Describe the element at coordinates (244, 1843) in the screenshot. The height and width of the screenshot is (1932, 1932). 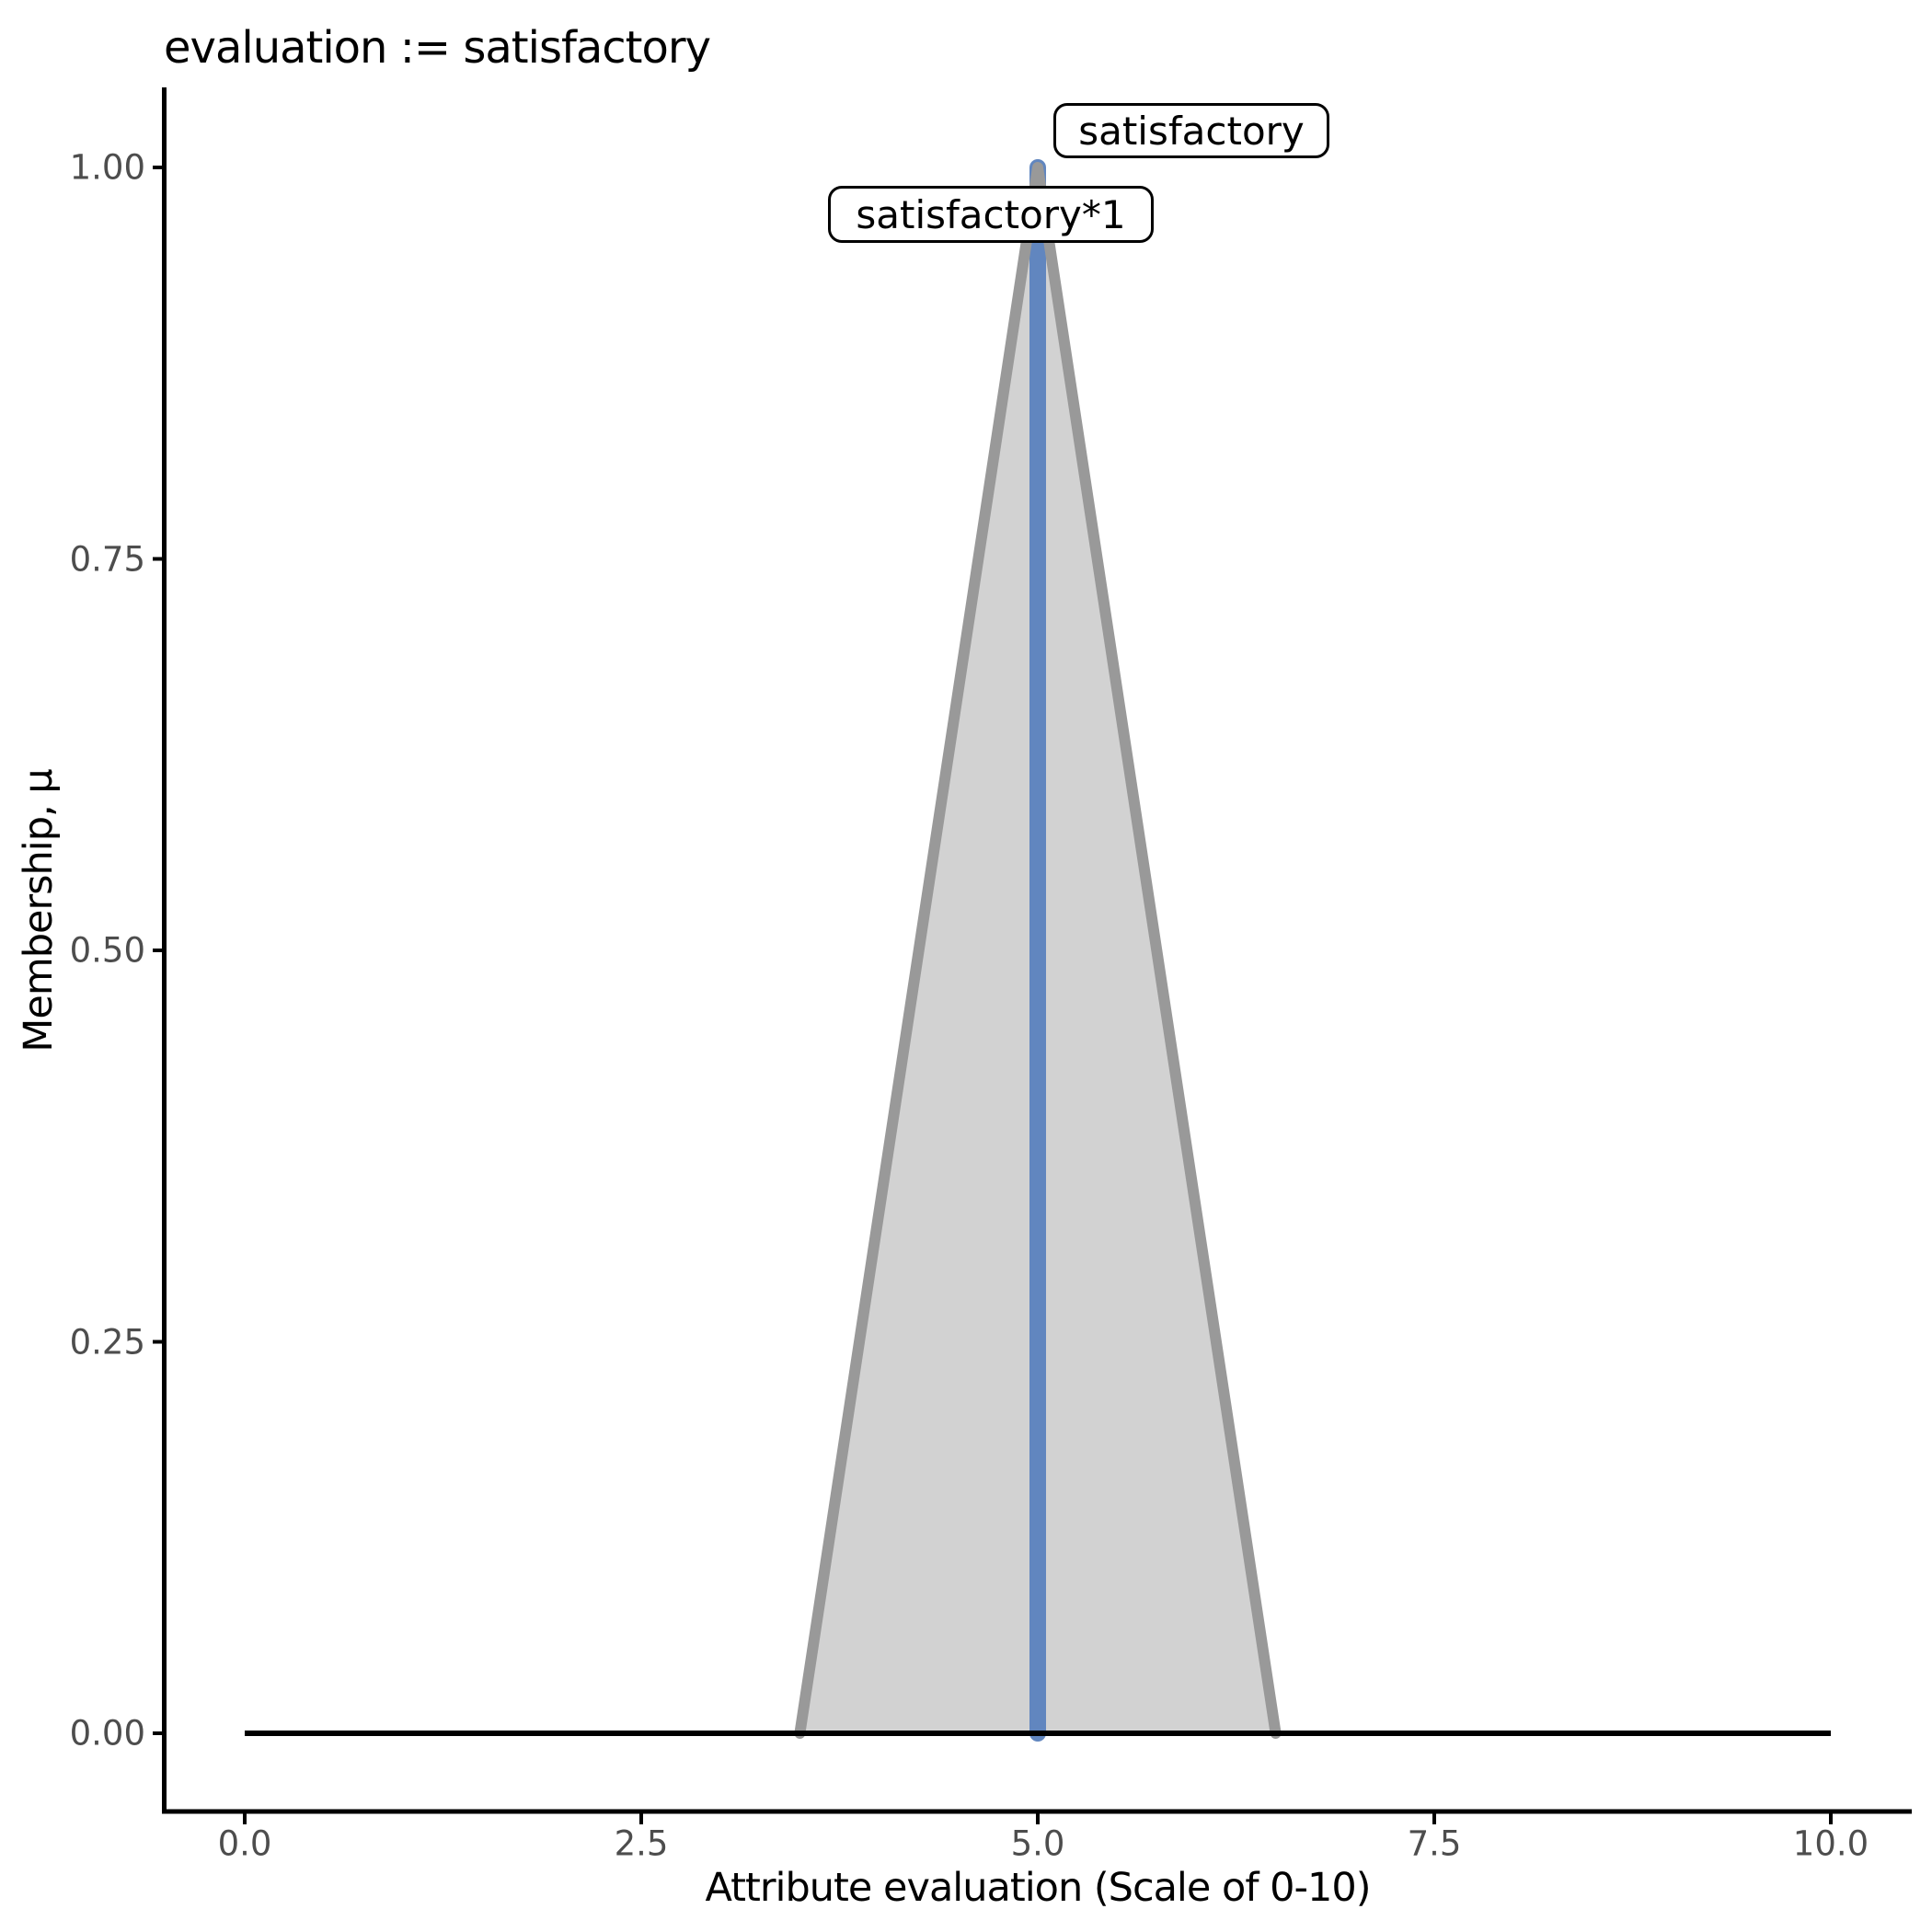
I see `x-tick-label: 0.0` at that location.